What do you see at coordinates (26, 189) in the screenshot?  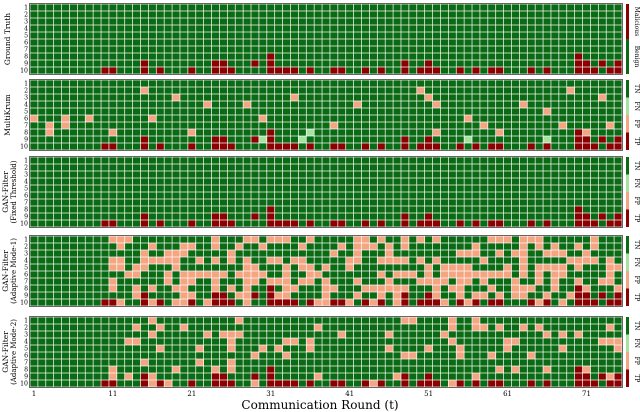 I see `row-tick-label: 5` at bounding box center [26, 189].